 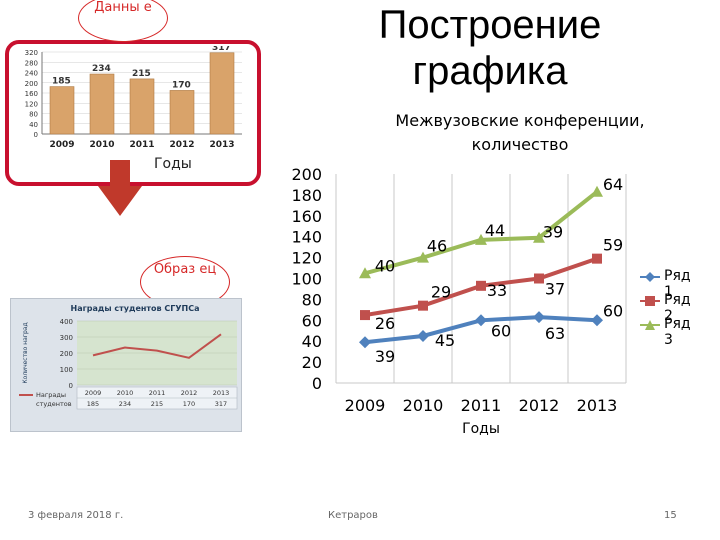 I want to click on y-tick-label: 400, so click(x=66, y=322).